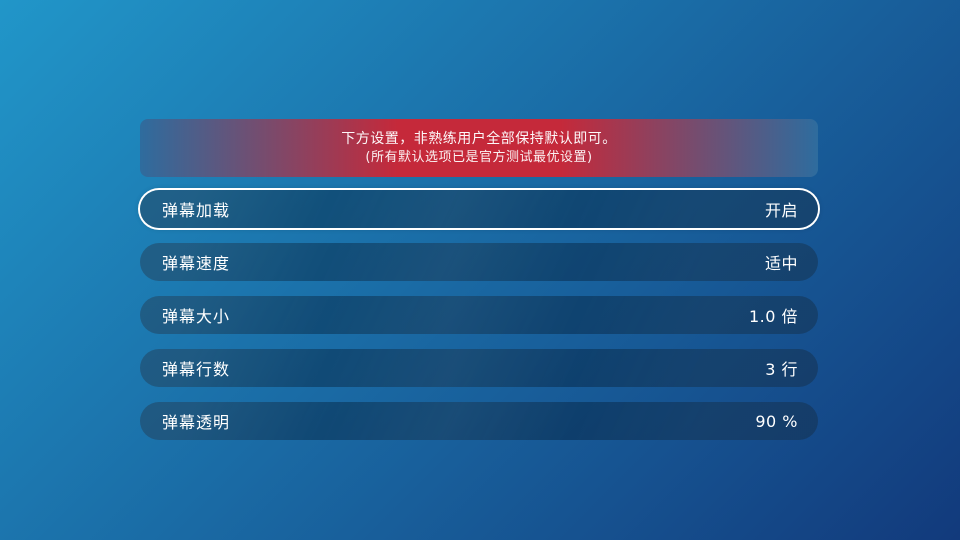 The image size is (960, 540). I want to click on setting-row-danmaku-size: 弹幕大小 1.0 倍, so click(479, 315).